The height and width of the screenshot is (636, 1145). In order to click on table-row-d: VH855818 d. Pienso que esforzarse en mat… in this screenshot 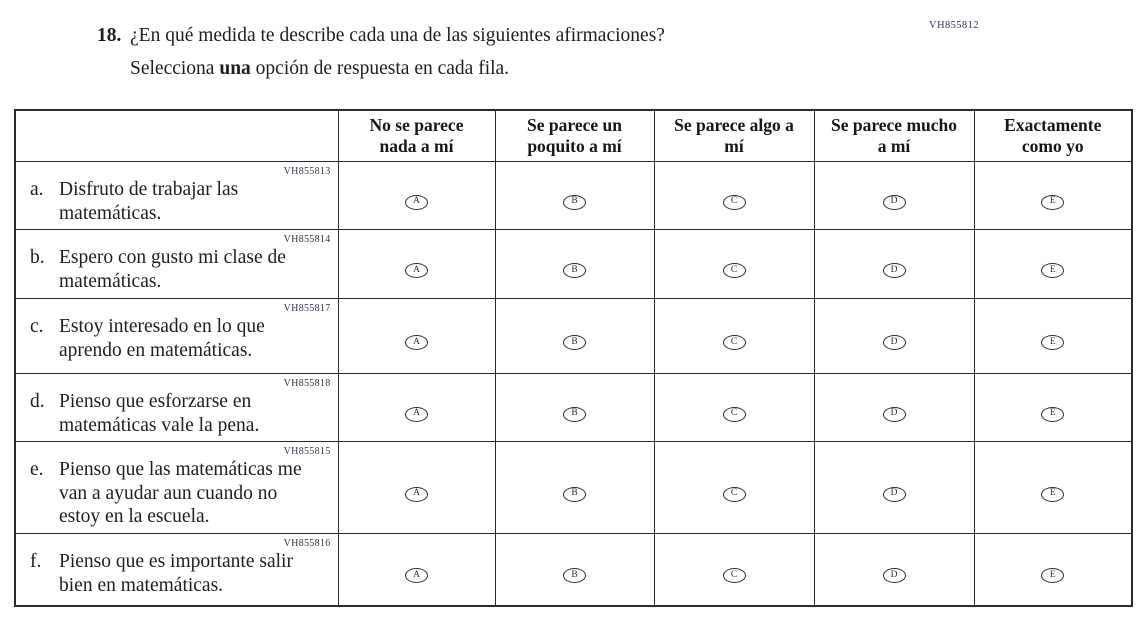, I will do `click(573, 408)`.